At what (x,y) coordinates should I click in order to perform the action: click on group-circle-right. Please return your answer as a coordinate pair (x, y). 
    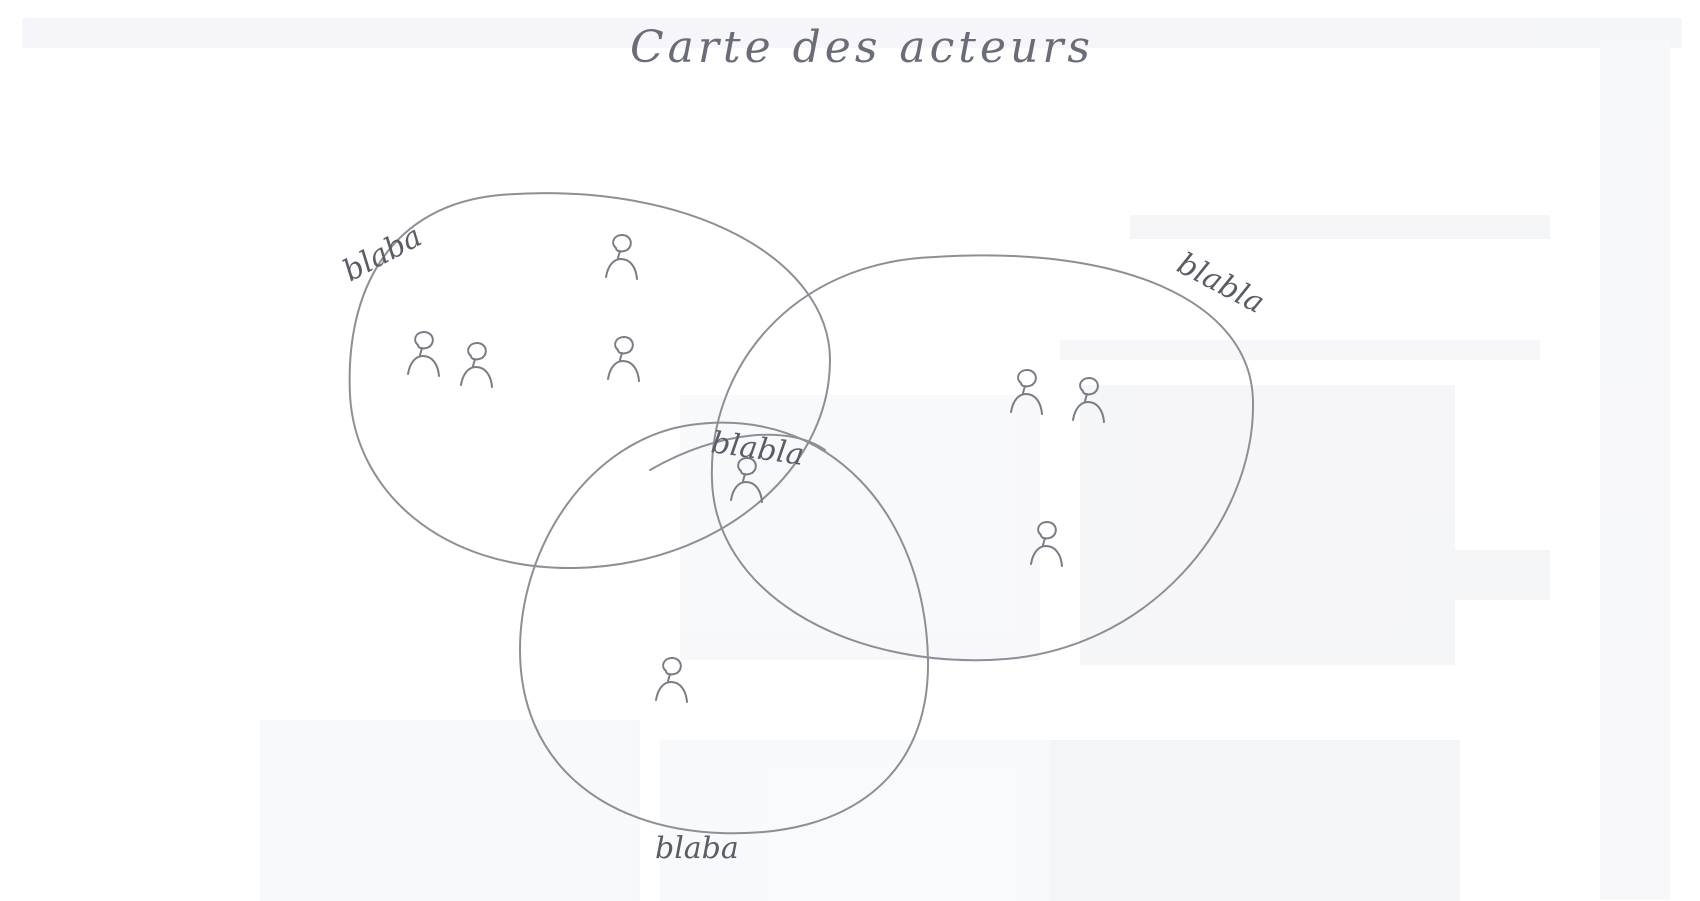
    Looking at the image, I should click on (982, 458).